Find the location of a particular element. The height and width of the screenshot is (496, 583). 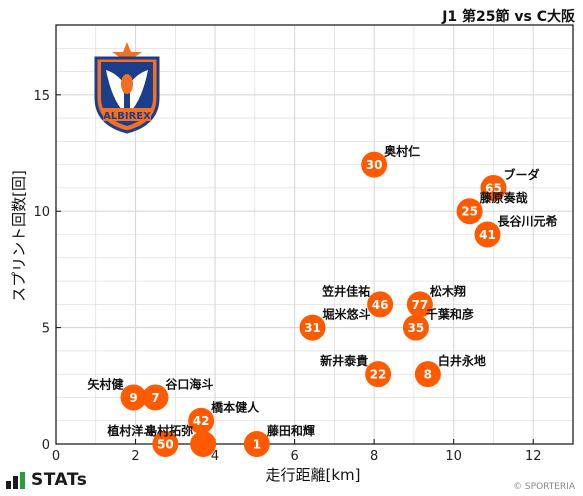

player-name-label: 植村洋斗 is located at coordinates (130, 430).